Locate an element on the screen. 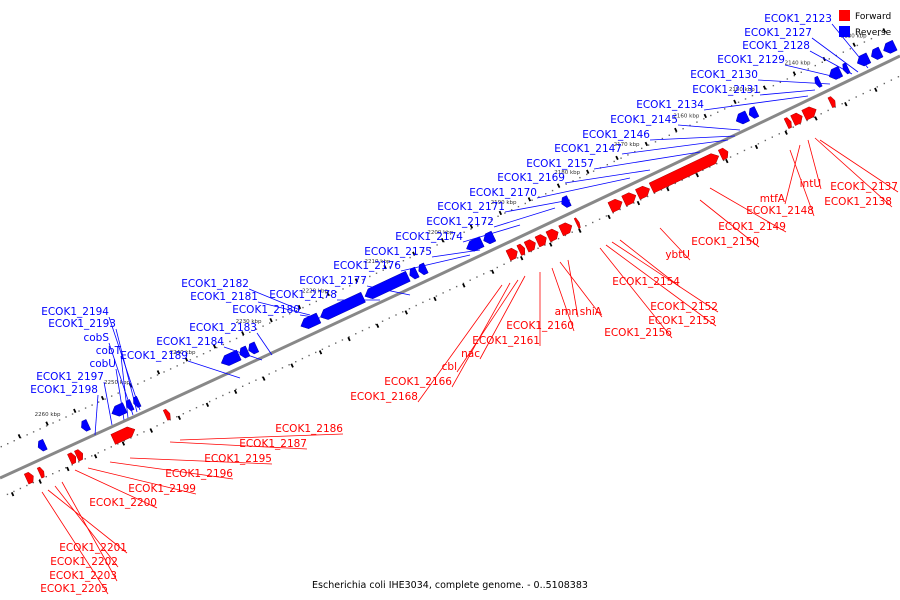 The height and width of the screenshot is (600, 900). legend-reverse-swatch is located at coordinates (844, 31).